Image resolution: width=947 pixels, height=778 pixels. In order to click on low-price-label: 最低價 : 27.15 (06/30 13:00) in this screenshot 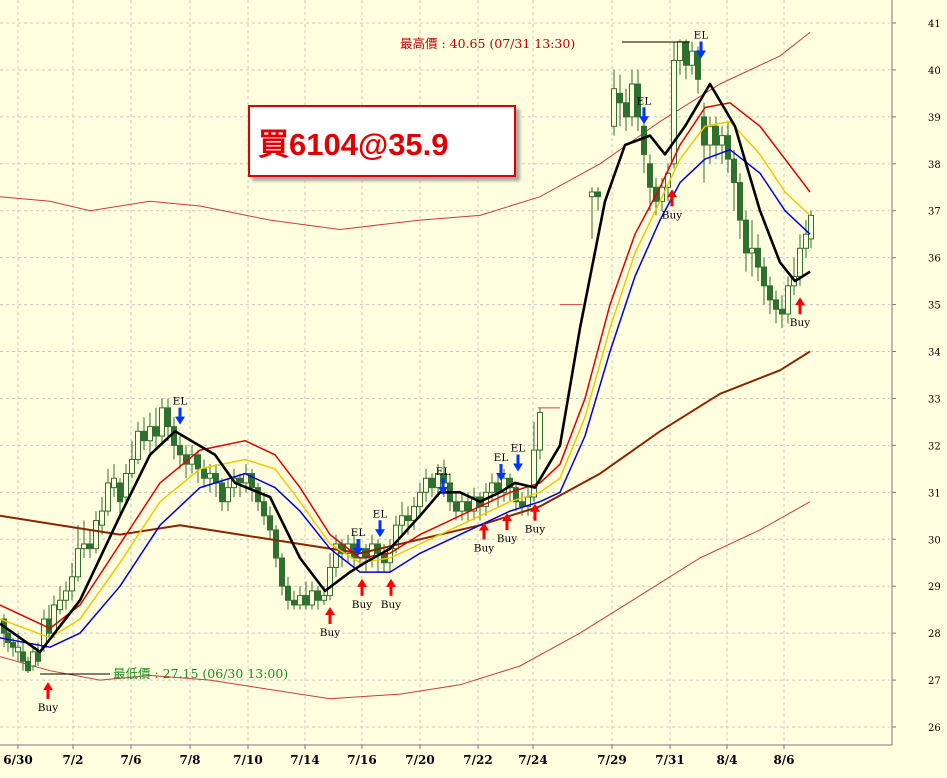, I will do `click(200, 673)`.